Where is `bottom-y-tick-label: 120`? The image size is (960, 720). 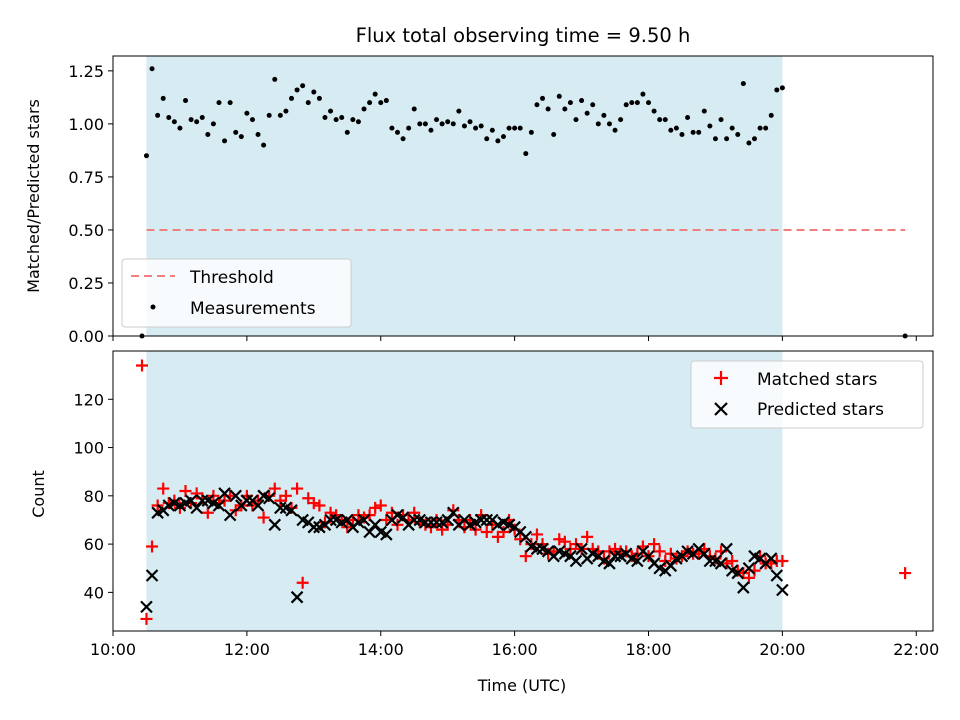
bottom-y-tick-label: 120 is located at coordinates (88, 399).